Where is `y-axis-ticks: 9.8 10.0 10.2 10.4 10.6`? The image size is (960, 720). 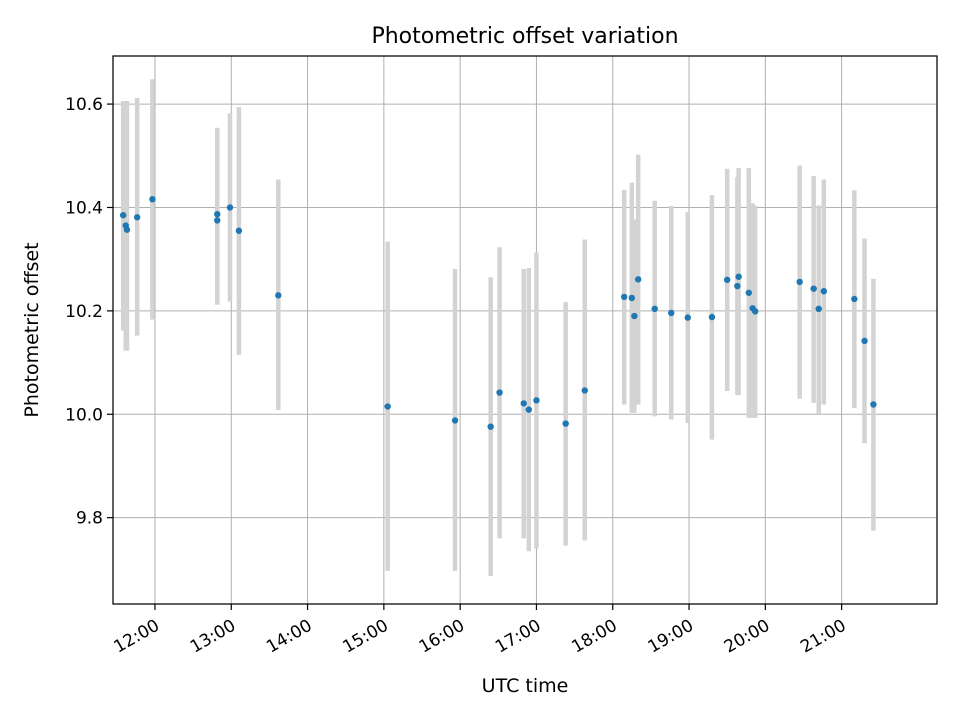
y-axis-ticks: 9.8 10.0 10.2 10.4 10.6 is located at coordinates (89, 312).